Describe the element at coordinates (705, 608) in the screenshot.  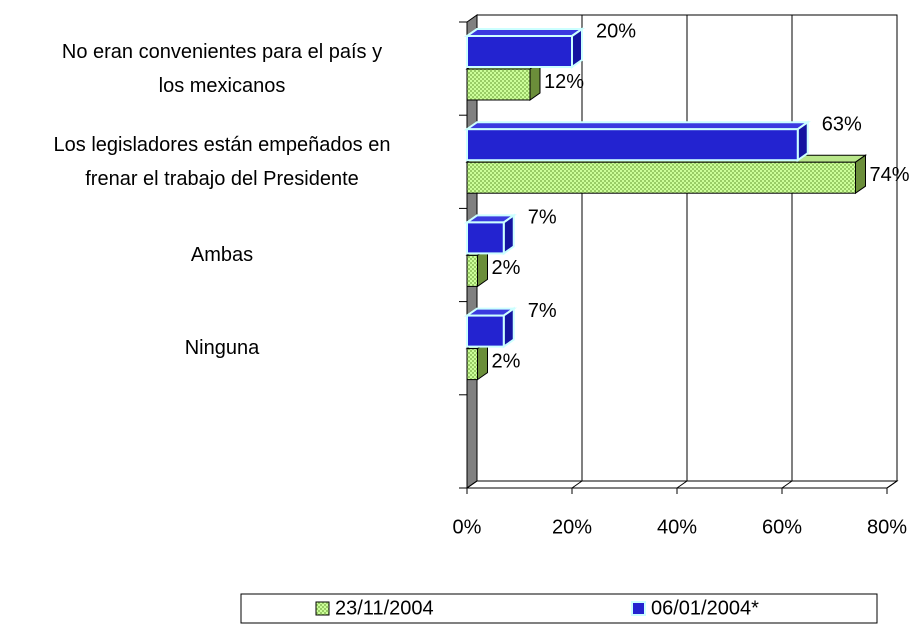
I see `legend-label: 06/01/2004*` at that location.